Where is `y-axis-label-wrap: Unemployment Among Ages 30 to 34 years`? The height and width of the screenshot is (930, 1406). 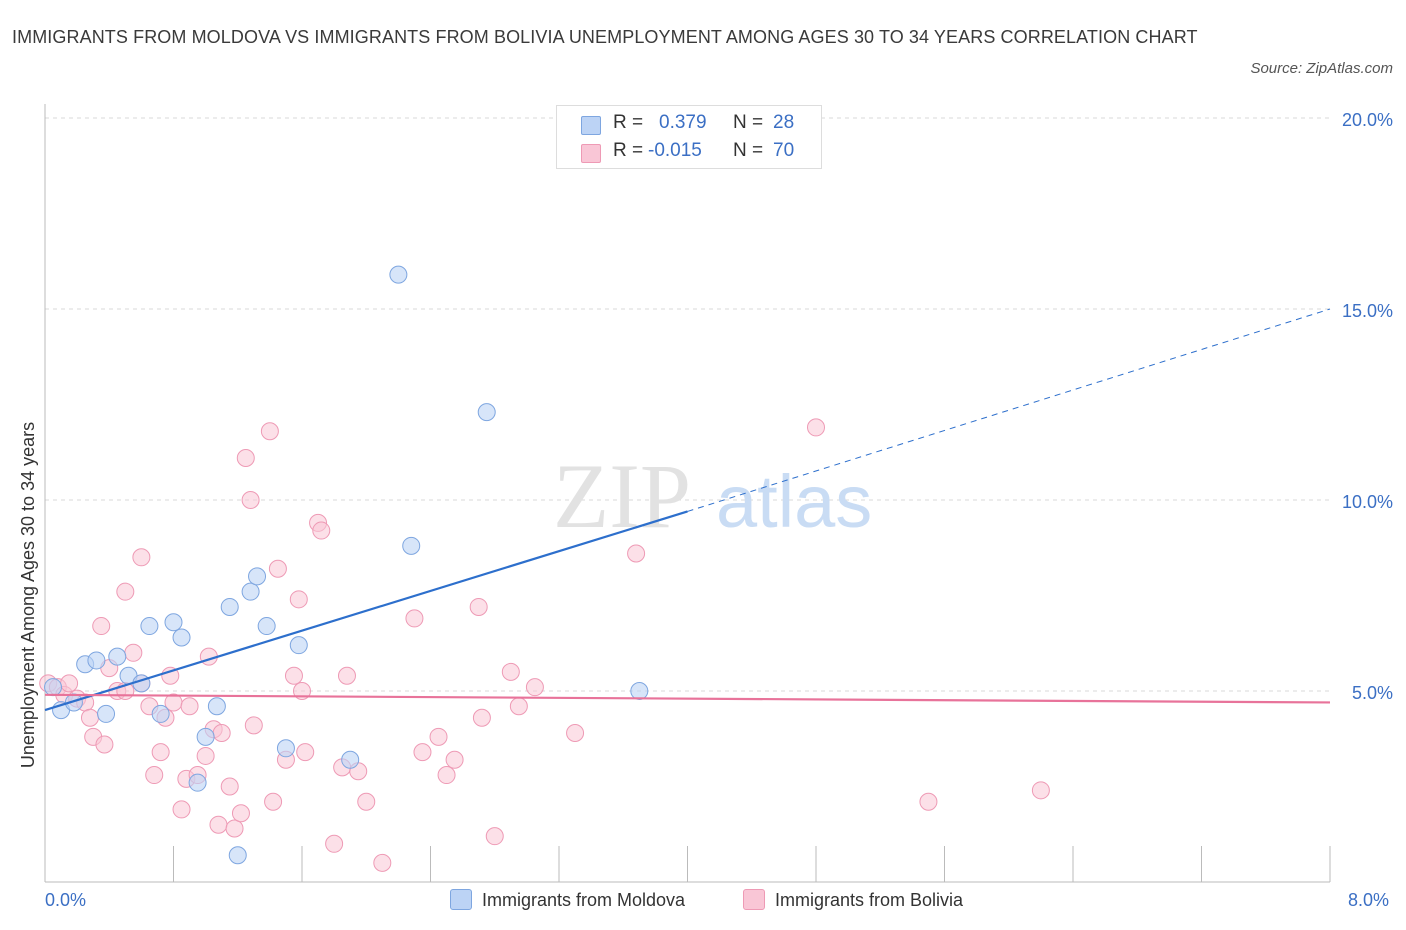
y-axis-label-wrap: Unemployment Among Ages 30 to 34 years is located at coordinates (29, 490).